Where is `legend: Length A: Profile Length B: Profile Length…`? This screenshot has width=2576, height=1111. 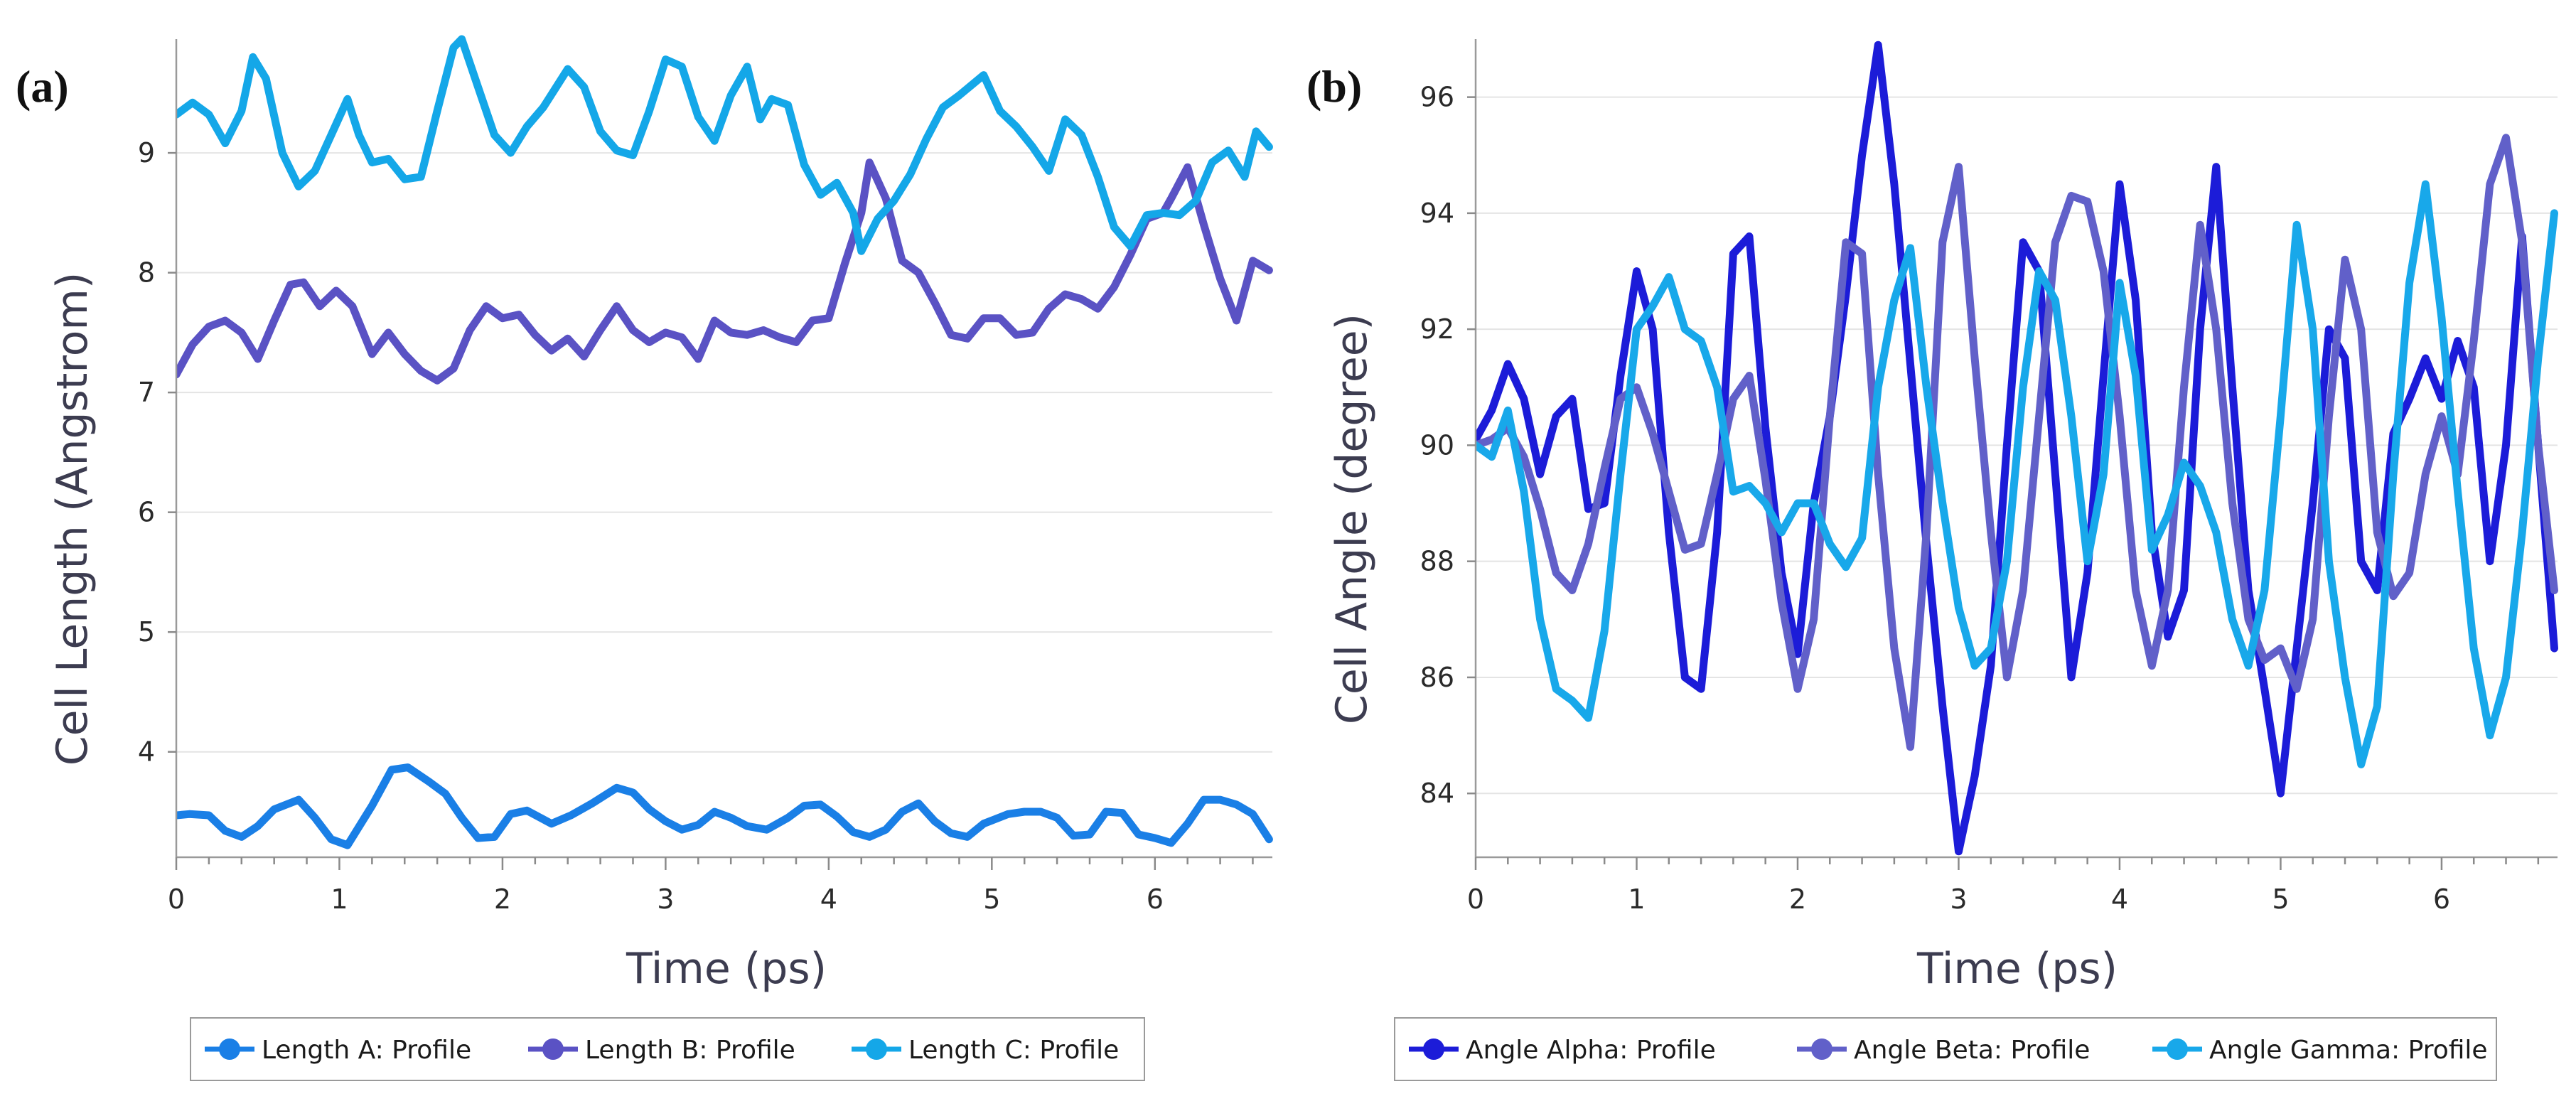
legend: Length A: Profile Length B: Profile Length… is located at coordinates (667, 1049).